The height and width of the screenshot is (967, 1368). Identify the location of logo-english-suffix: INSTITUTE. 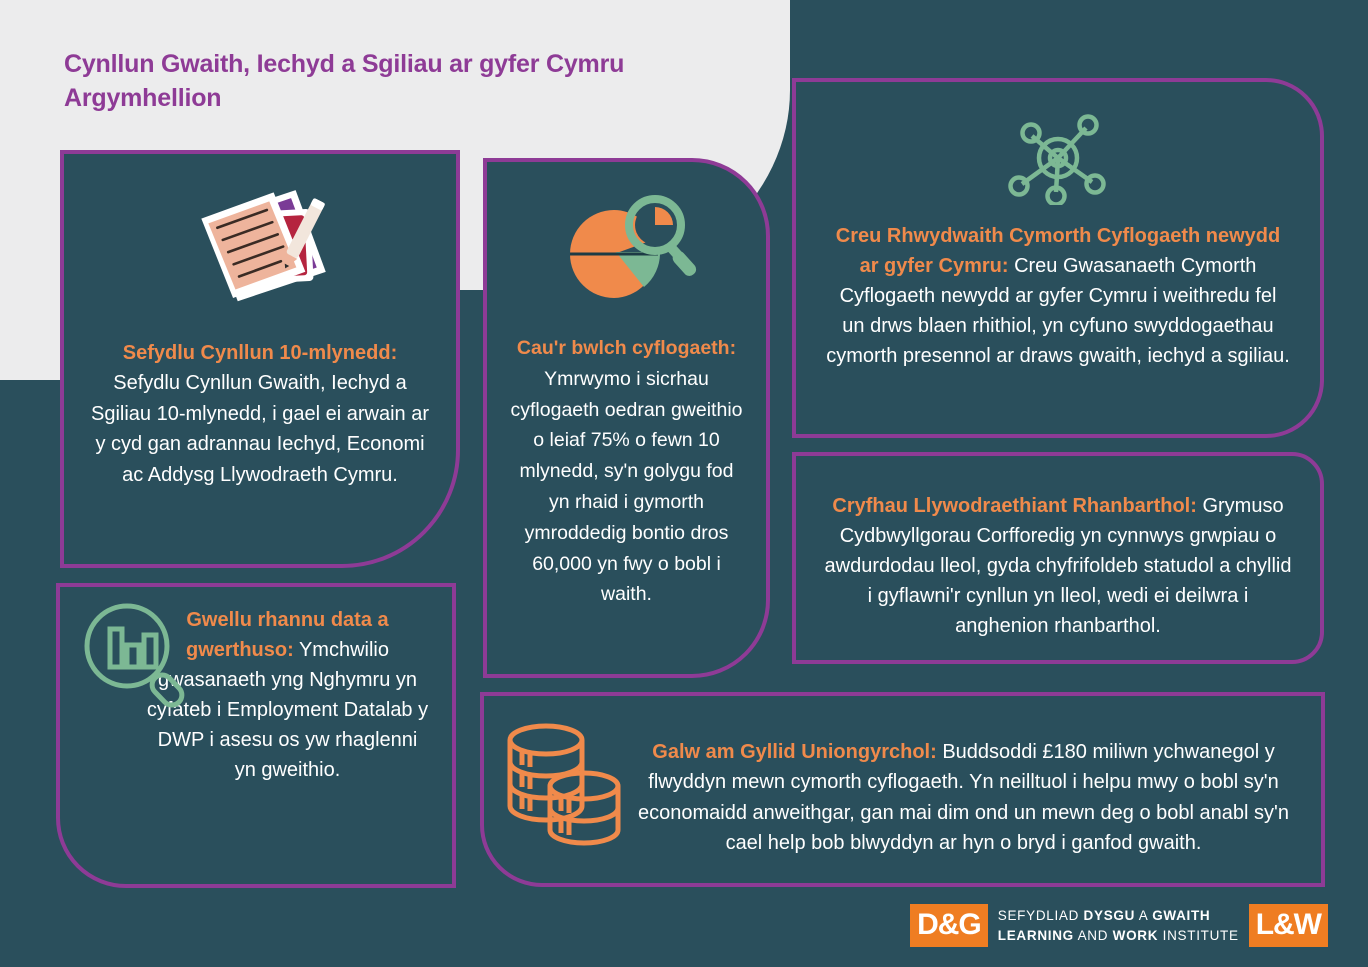
(1198, 935).